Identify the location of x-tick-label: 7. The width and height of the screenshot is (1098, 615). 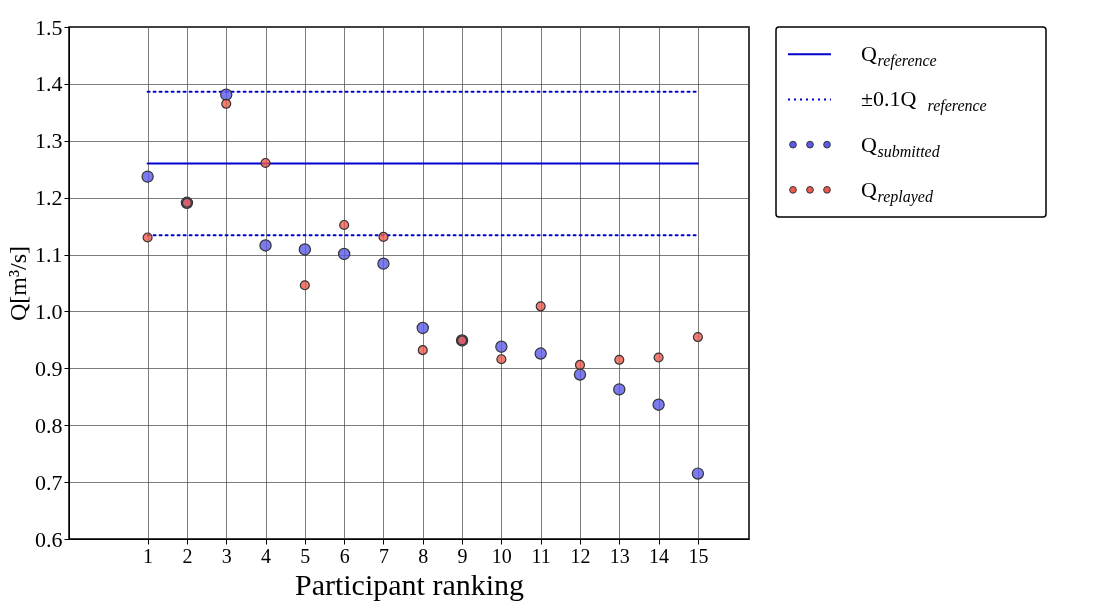
(383, 555).